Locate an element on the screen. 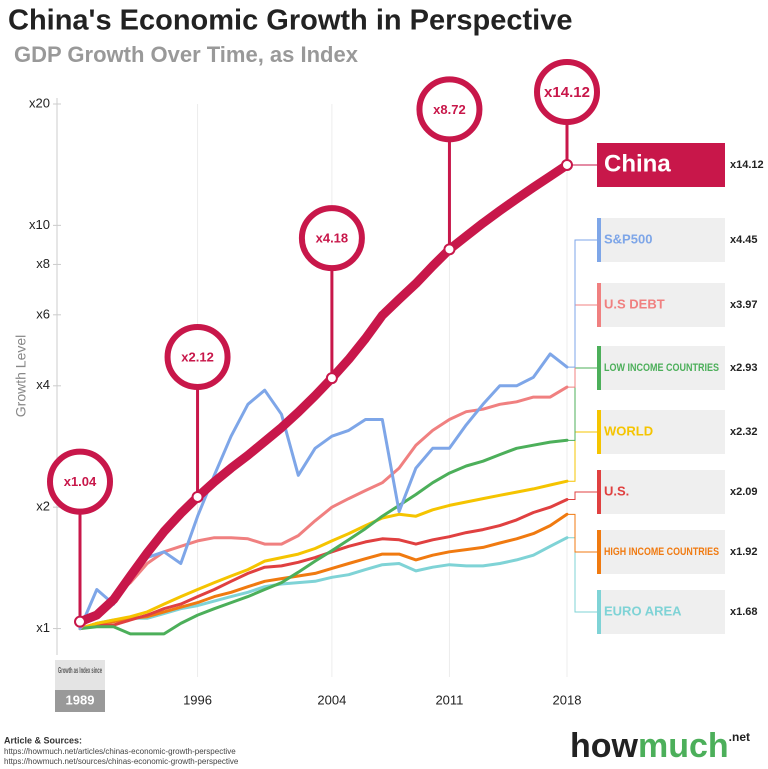 This screenshot has height=769, width=768. callout-label: x8.72 is located at coordinates (449, 109).